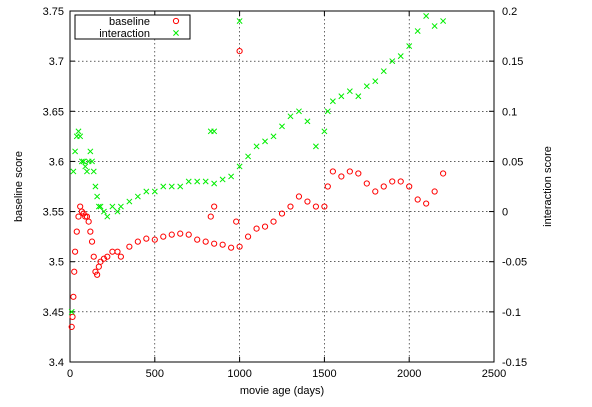  What do you see at coordinates (512, 62) in the screenshot?
I see `y2-tick-label: 0.15` at bounding box center [512, 62].